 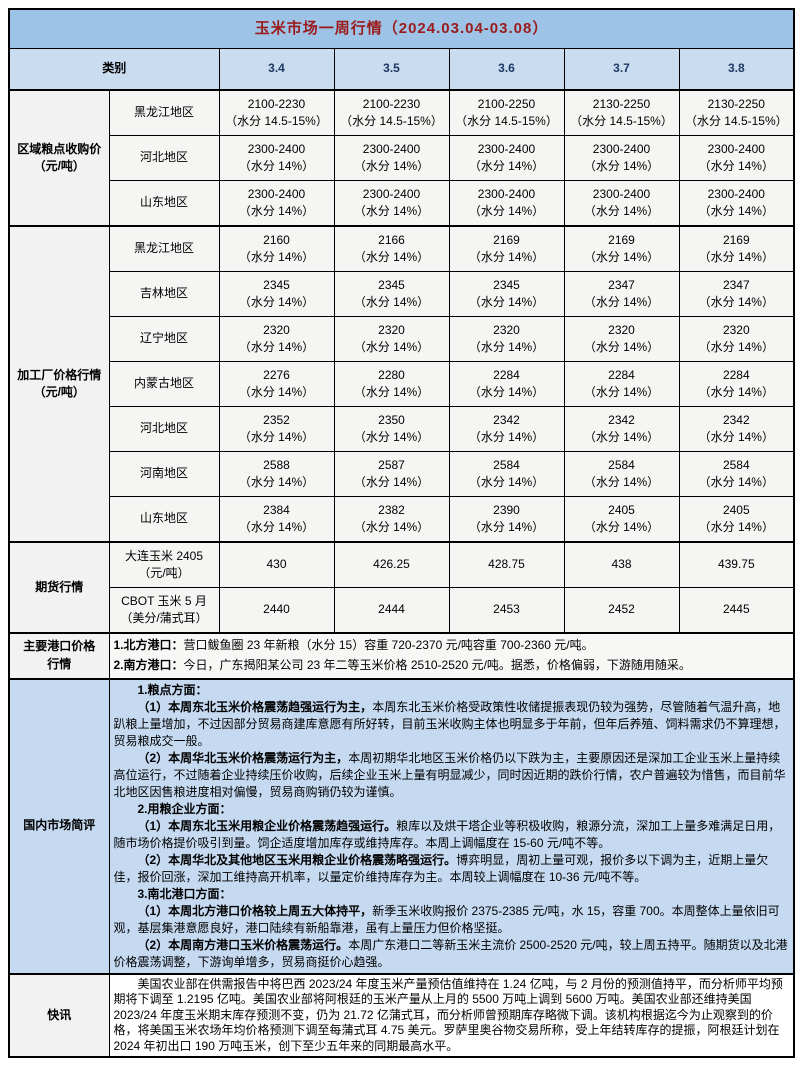 I want to click on price-cell: 2352 （水分 14%）, so click(x=276, y=429).